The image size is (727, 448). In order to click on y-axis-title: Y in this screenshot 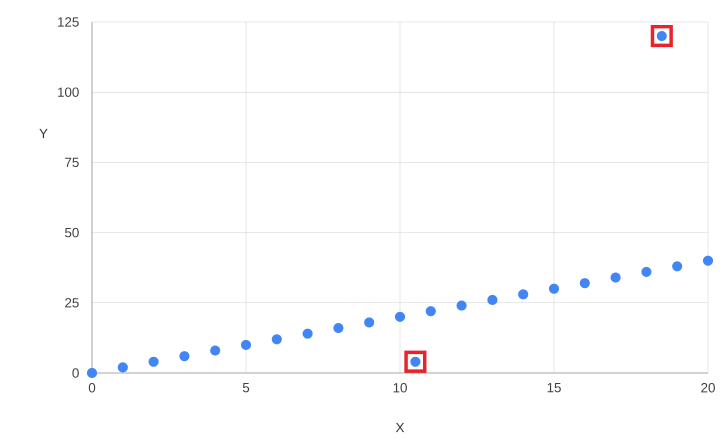, I will do `click(43, 133)`.